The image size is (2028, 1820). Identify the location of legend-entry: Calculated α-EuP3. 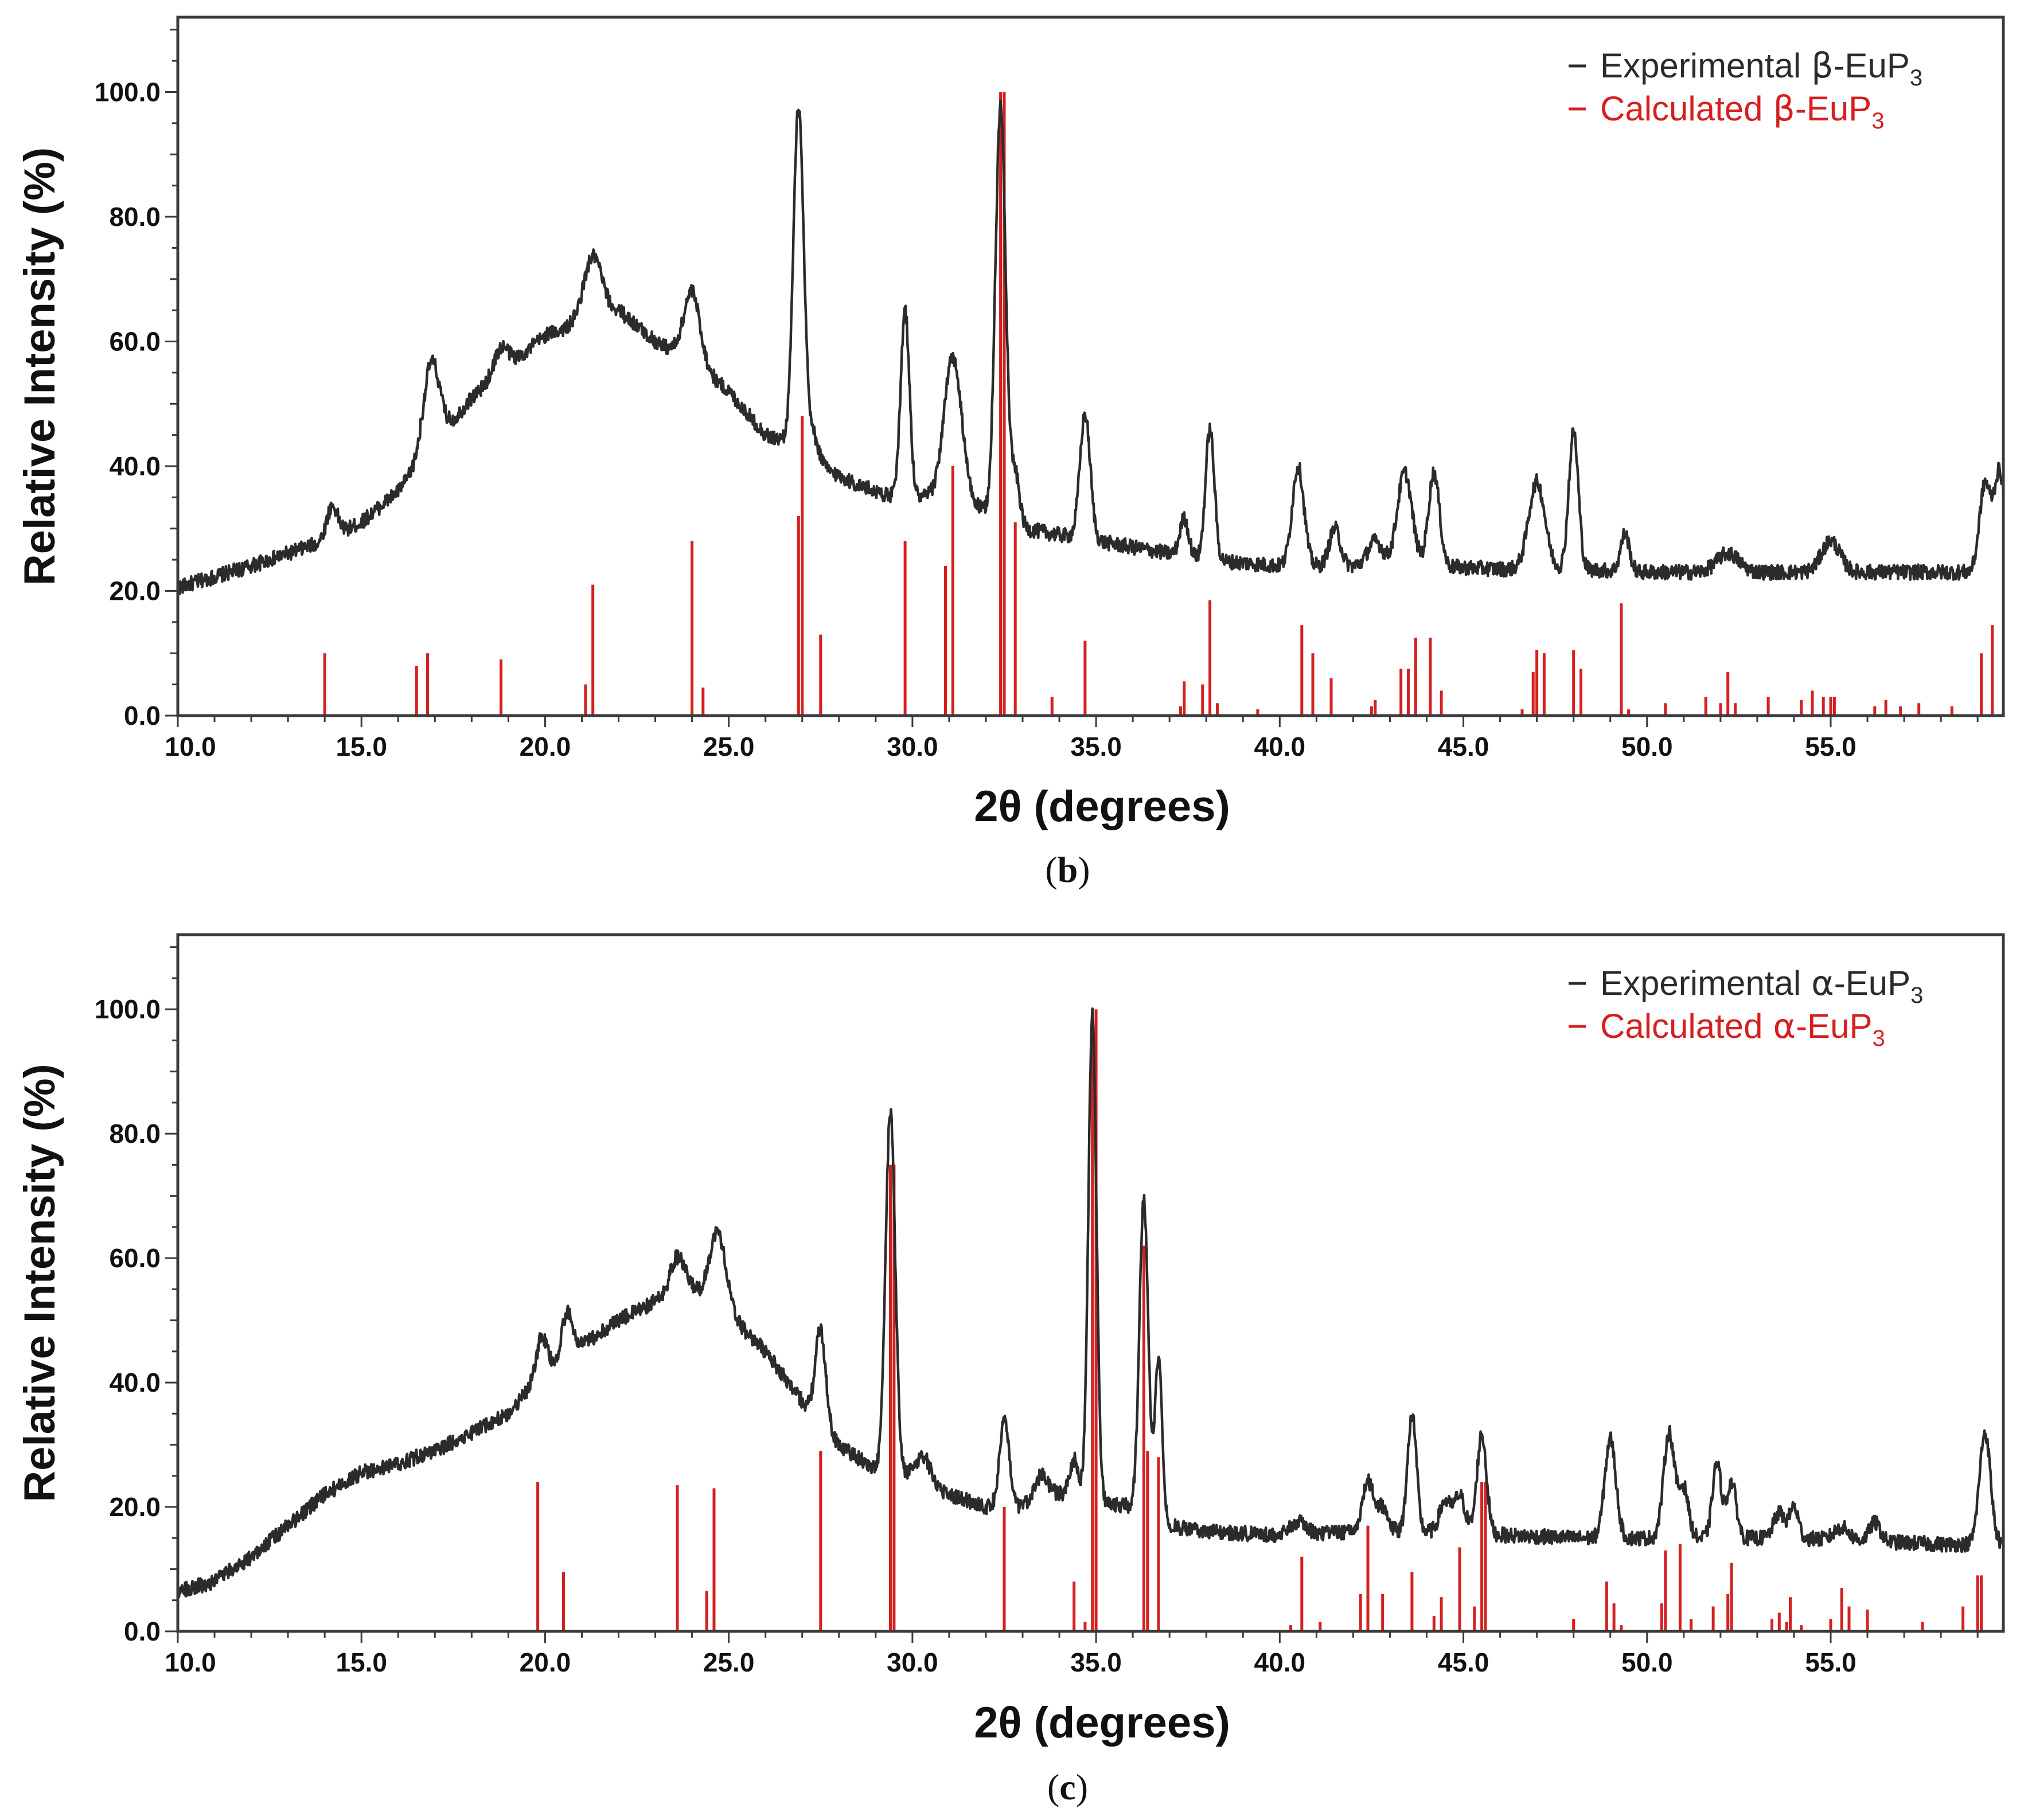
(1742, 1028).